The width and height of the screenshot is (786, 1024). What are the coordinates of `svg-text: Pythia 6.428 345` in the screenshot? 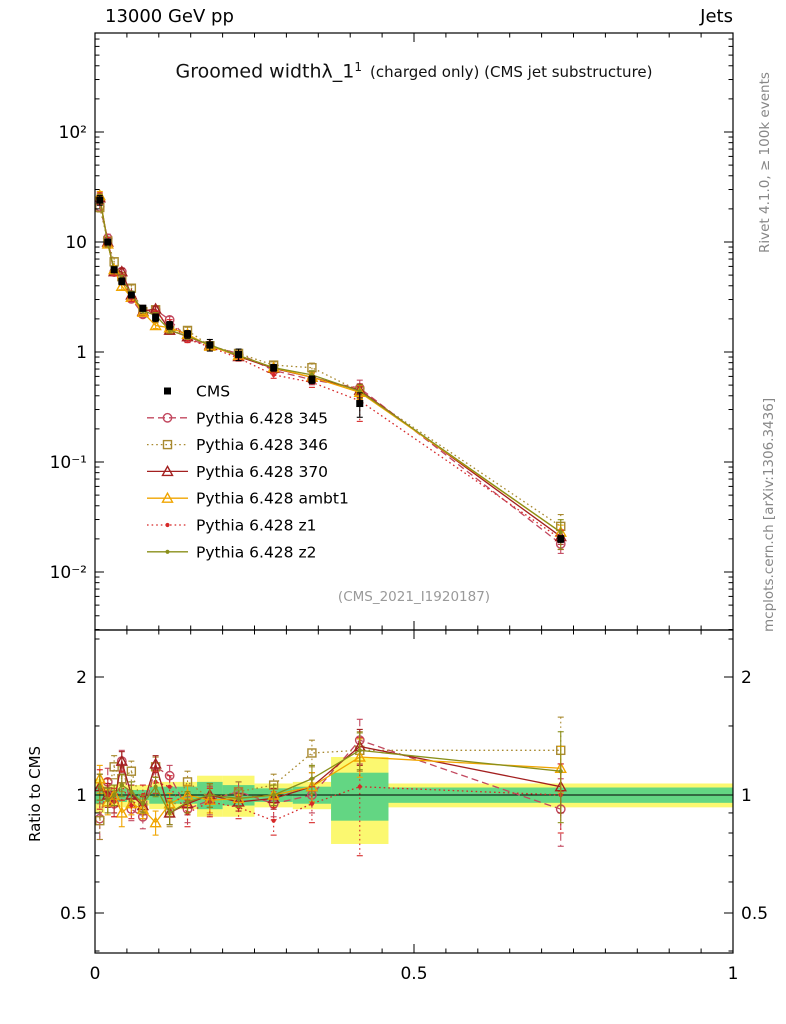 It's located at (262, 418).